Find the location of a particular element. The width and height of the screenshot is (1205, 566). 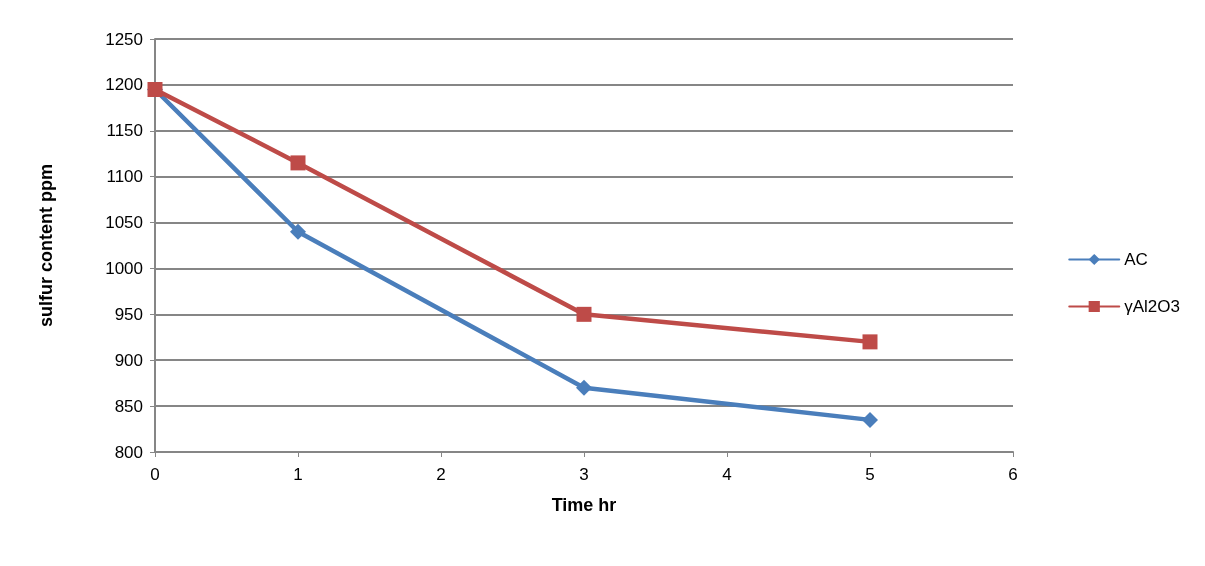

y-tick-label: 1100 is located at coordinates (124, 177).